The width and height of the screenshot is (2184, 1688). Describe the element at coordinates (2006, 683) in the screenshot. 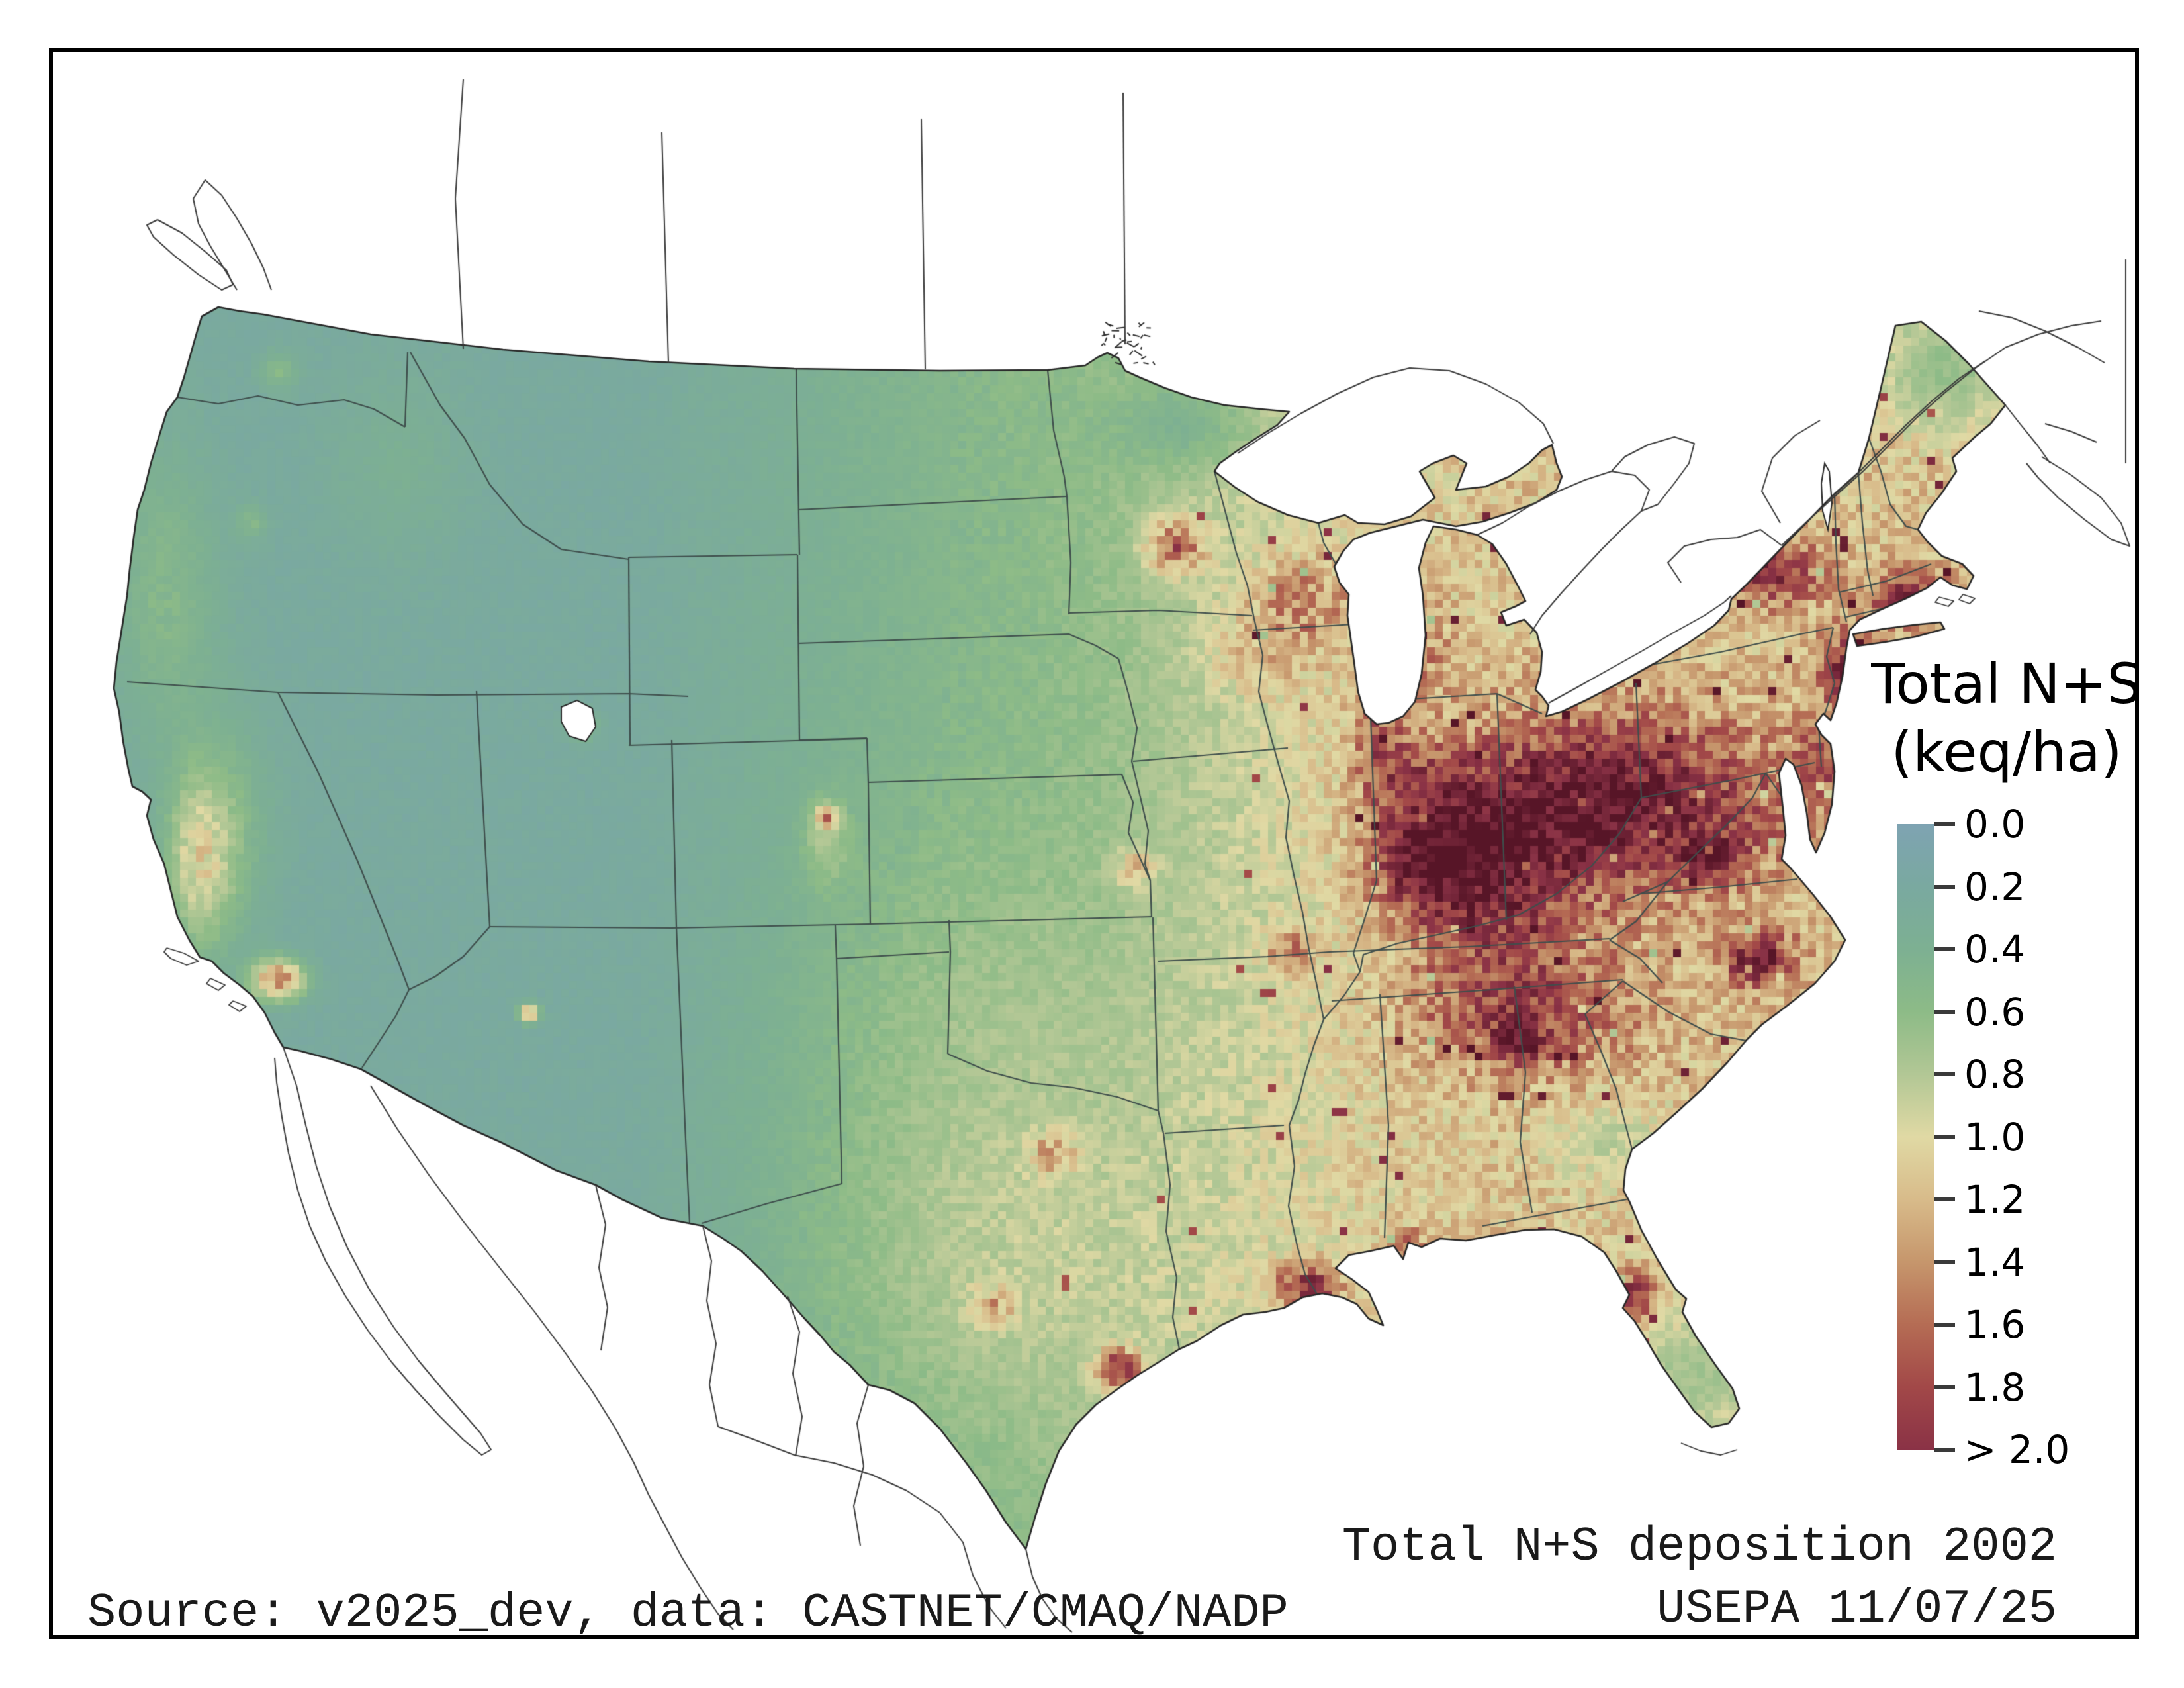

I see `legend-title-line1: Total N+S` at that location.